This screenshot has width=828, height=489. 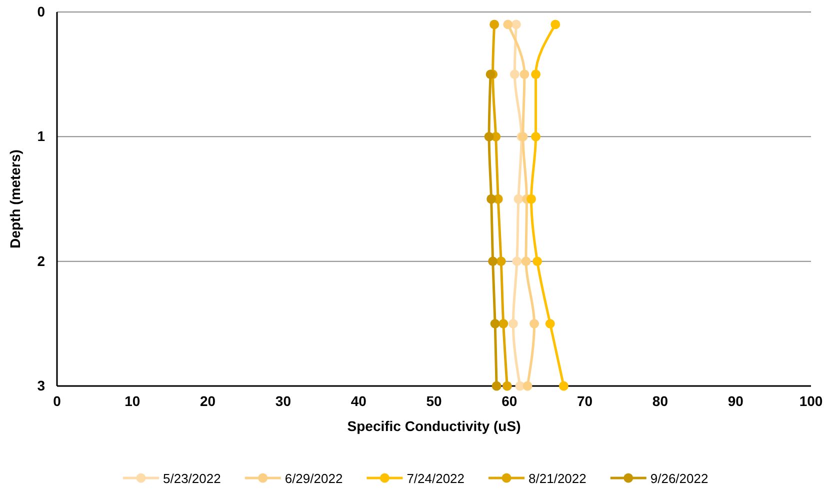 I want to click on x-tick-label: 90, so click(x=736, y=400).